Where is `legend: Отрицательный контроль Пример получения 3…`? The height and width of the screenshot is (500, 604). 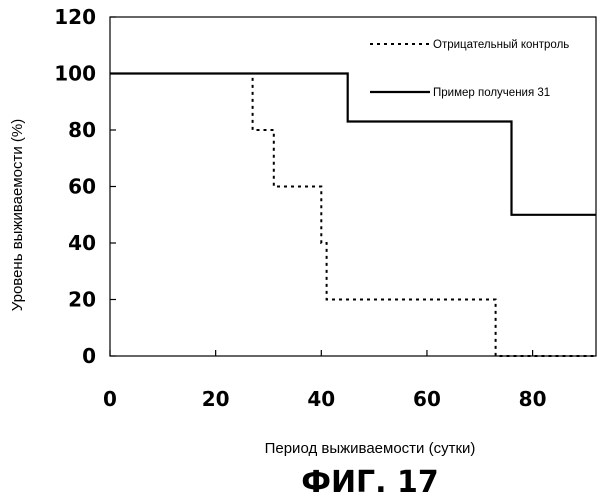 legend: Отрицательный контроль Пример получения 3… is located at coordinates (469, 69).